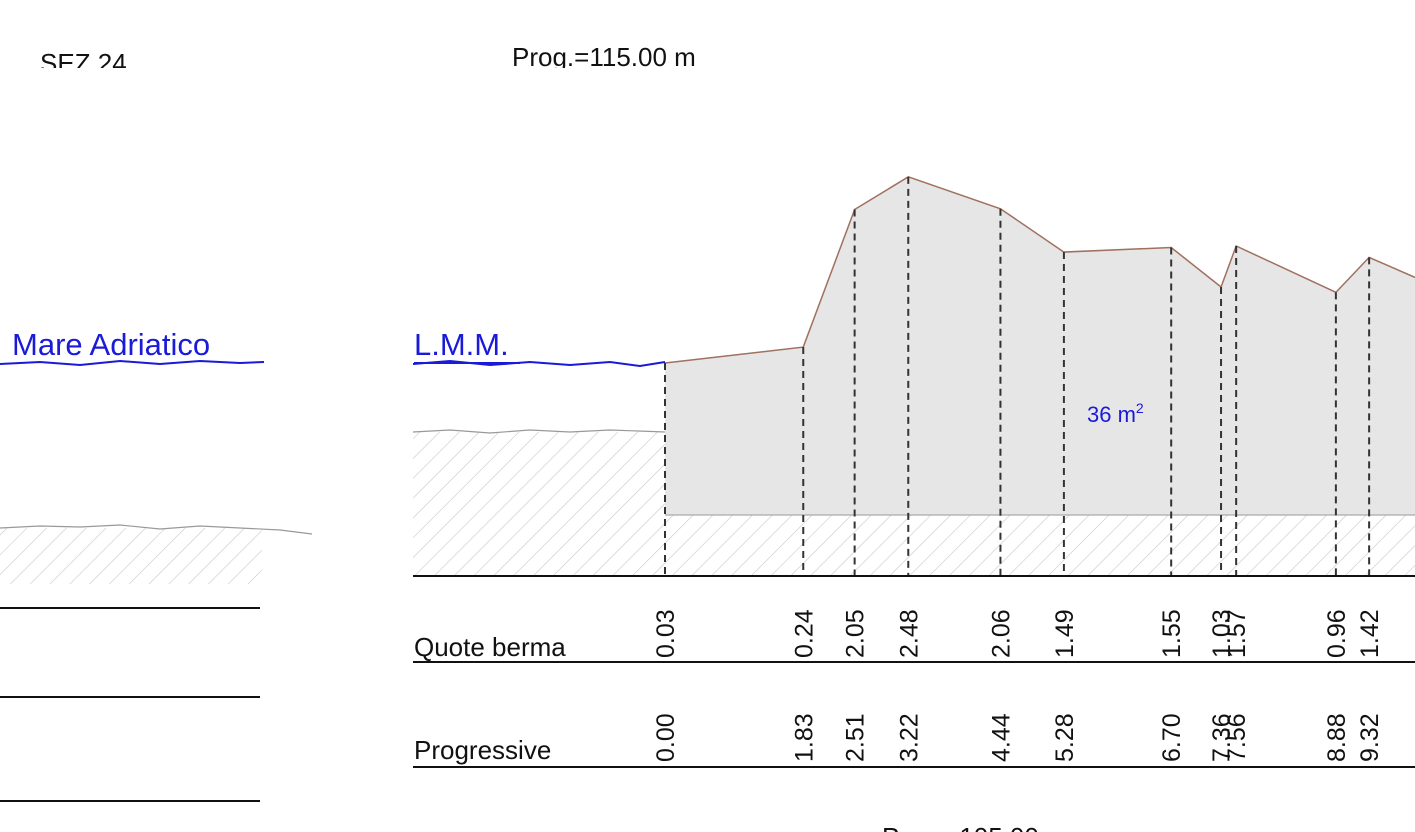  I want to click on progressive-label: 9.32, so click(1370, 737).